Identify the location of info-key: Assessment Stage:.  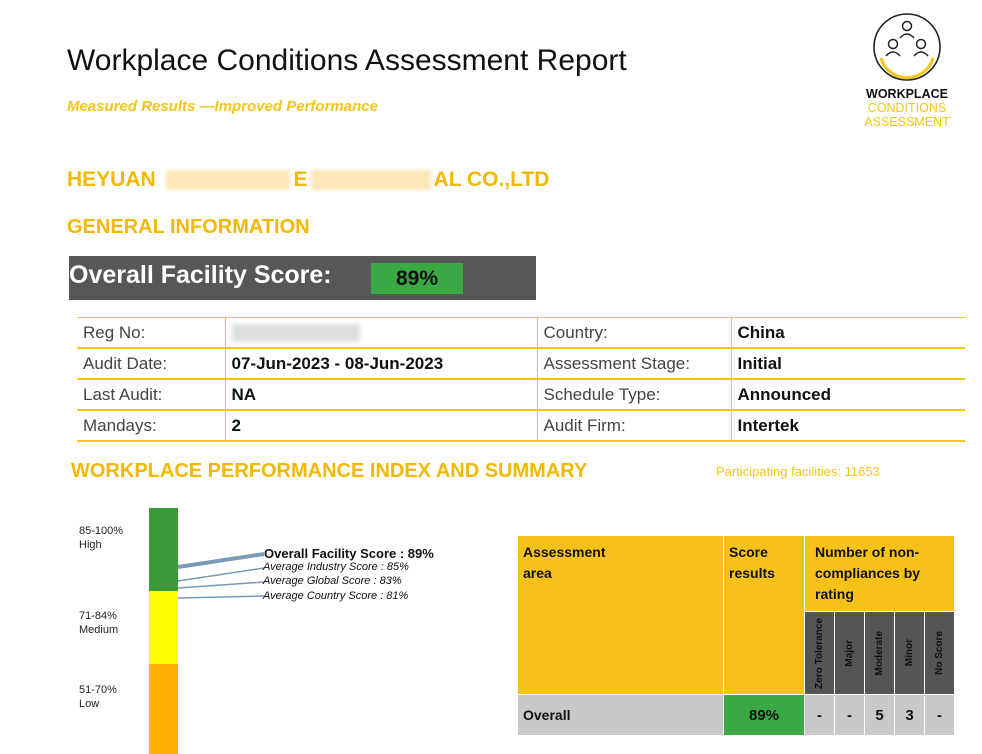
(633, 364).